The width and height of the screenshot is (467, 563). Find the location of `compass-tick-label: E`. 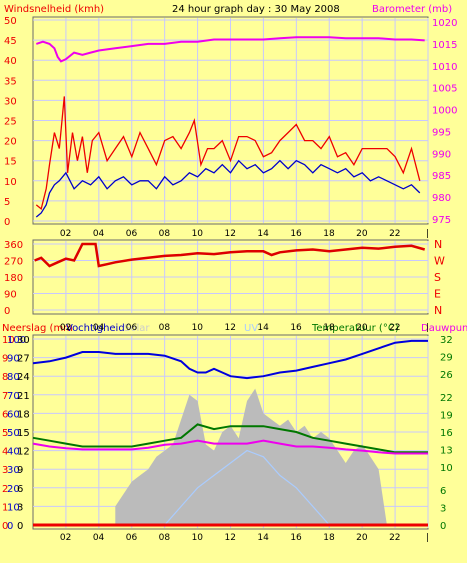

compass-tick-label: E is located at coordinates (437, 294).